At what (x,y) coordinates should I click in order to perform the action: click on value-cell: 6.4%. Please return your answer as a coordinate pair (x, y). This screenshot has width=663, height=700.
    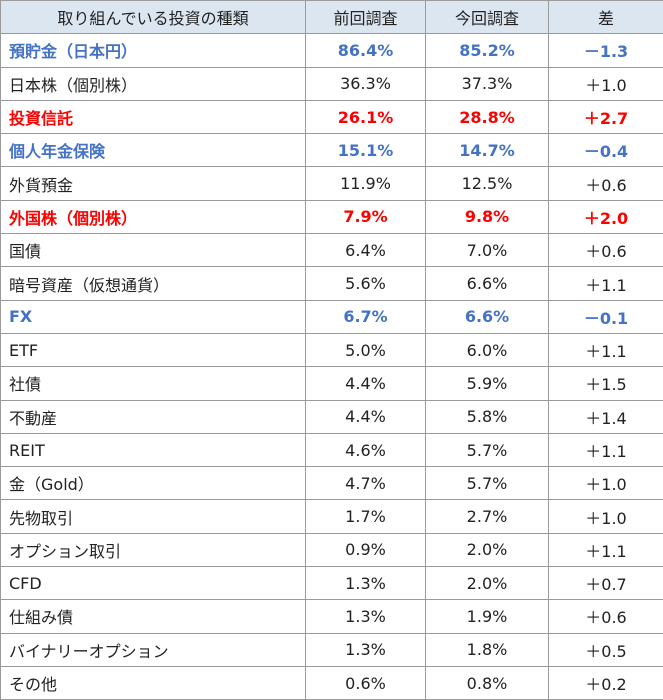
    Looking at the image, I should click on (365, 250).